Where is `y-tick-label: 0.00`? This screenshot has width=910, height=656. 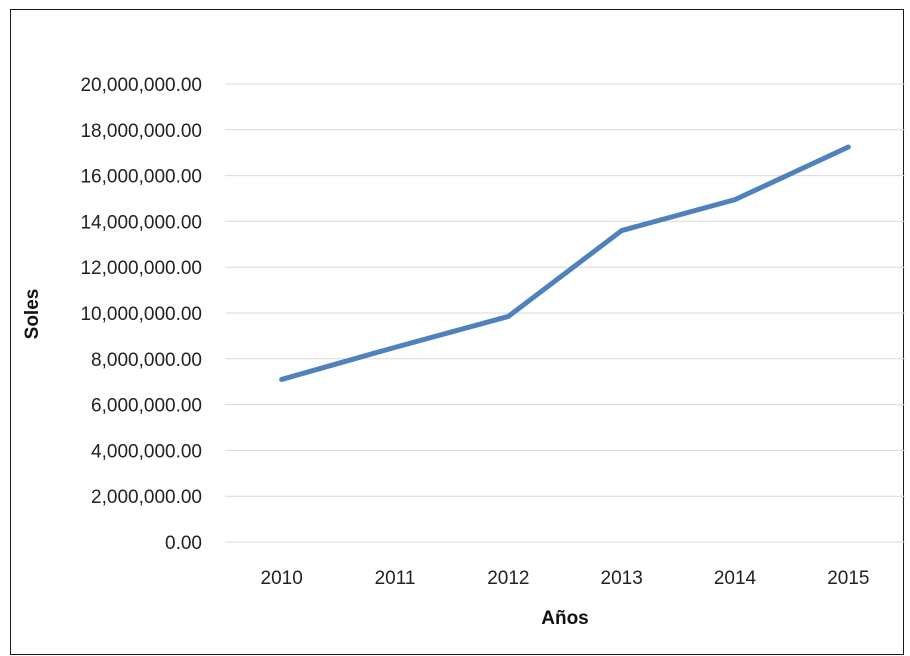 y-tick-label: 0.00 is located at coordinates (183, 543).